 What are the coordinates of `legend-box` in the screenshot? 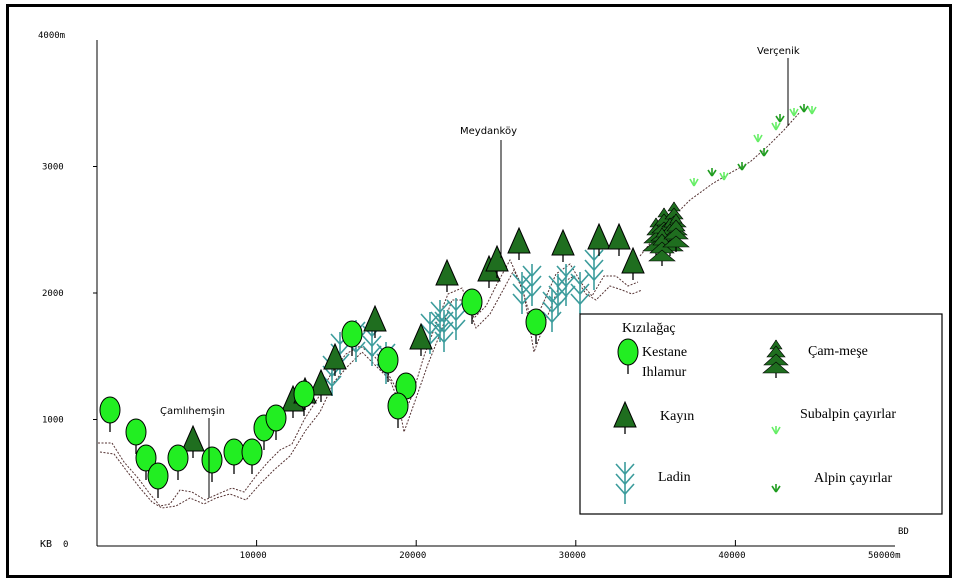 It's located at (761, 414).